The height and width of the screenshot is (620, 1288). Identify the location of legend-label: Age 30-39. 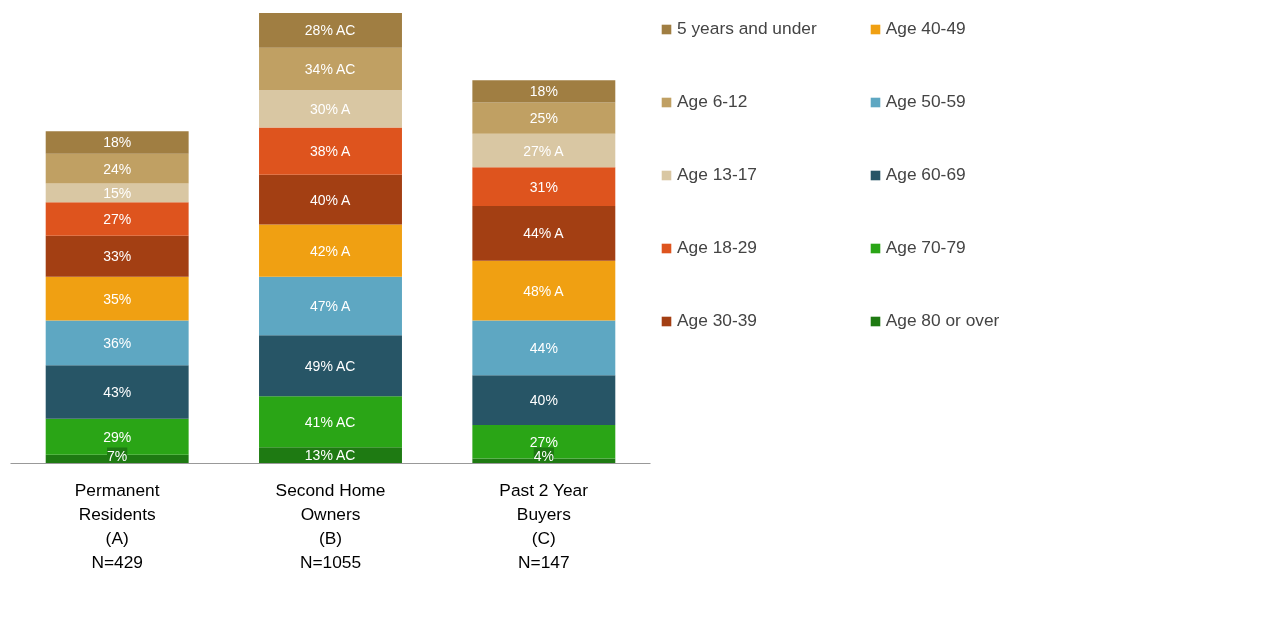
(717, 320).